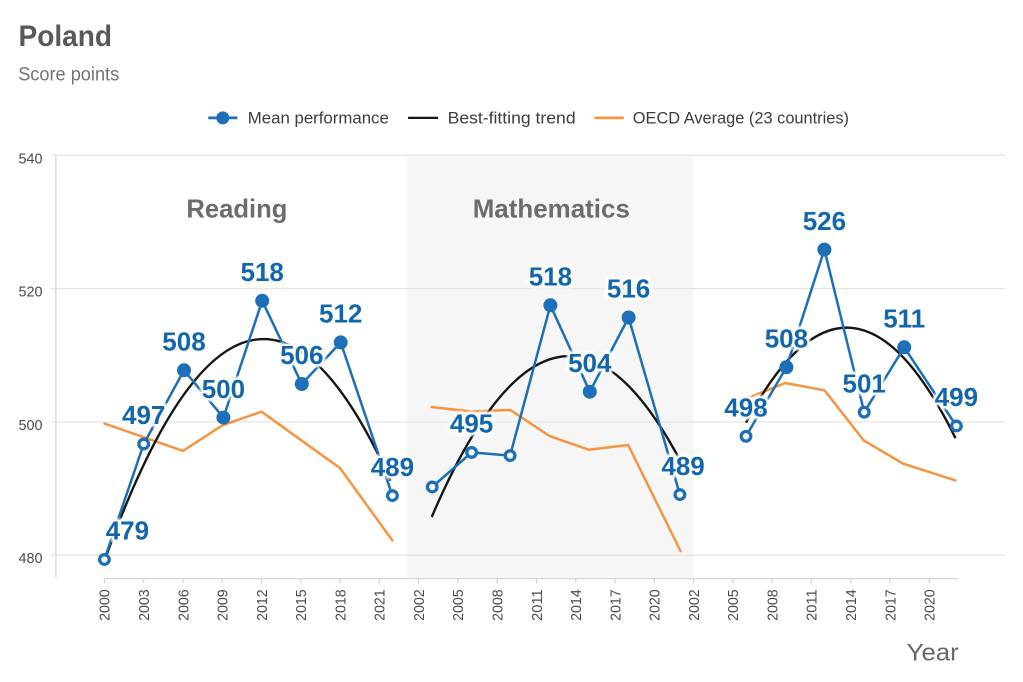 This screenshot has height=682, width=1023. Describe the element at coordinates (143, 415) in the screenshot. I see `svg-text: 497` at that location.